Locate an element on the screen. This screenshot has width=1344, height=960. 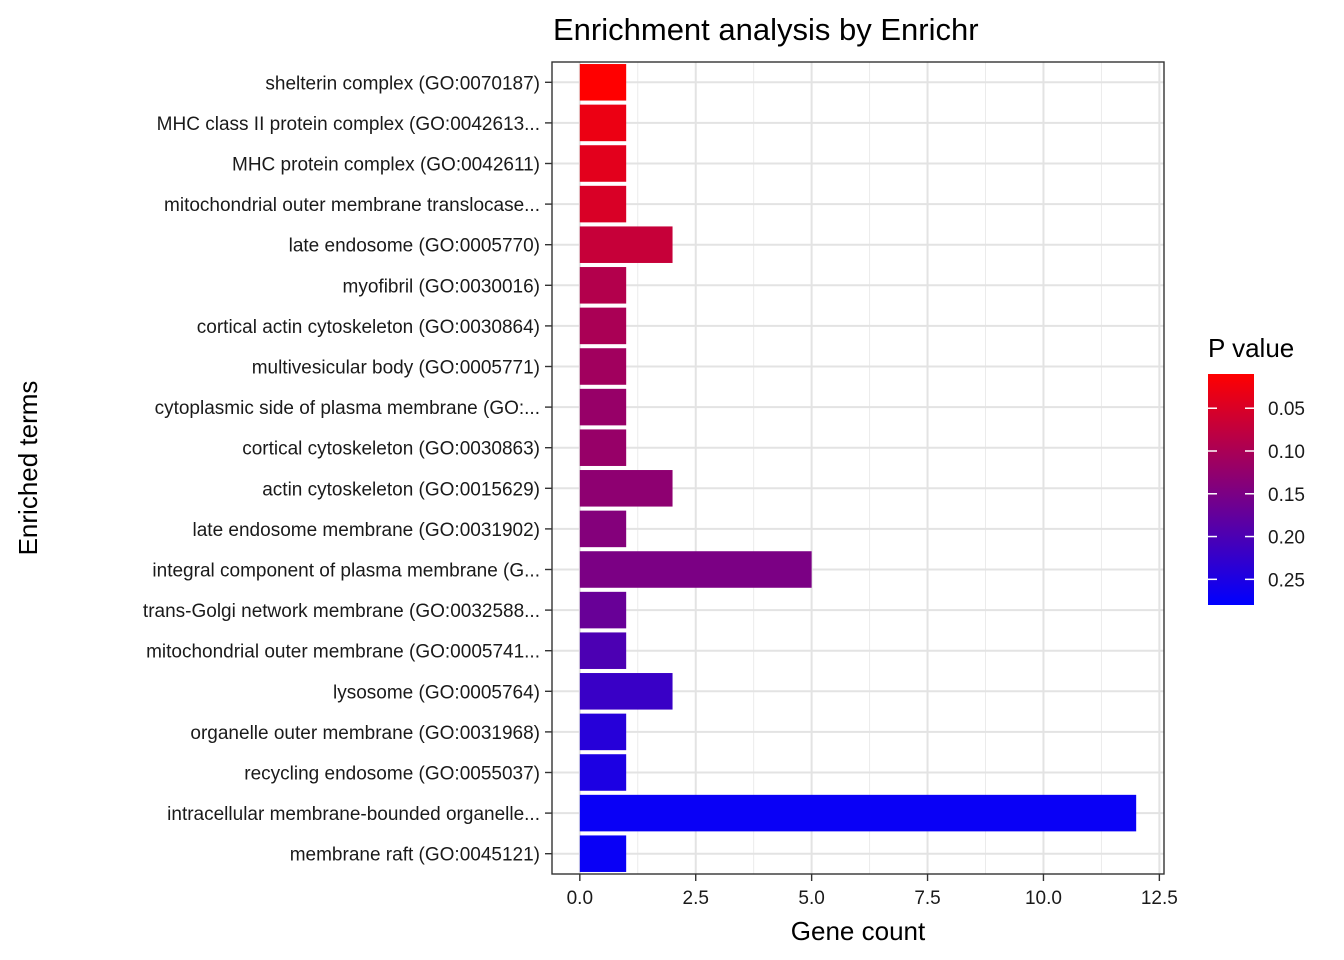
x-tick-label: 0.0 is located at coordinates (580, 898).